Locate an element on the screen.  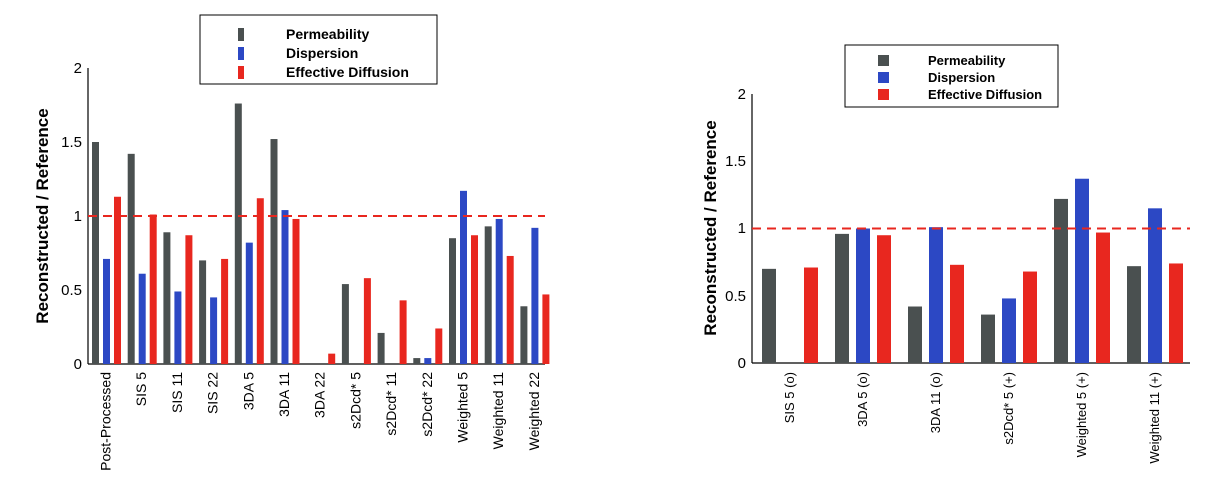
category-label: 3DA 11 (o) is located at coordinates (935, 402).